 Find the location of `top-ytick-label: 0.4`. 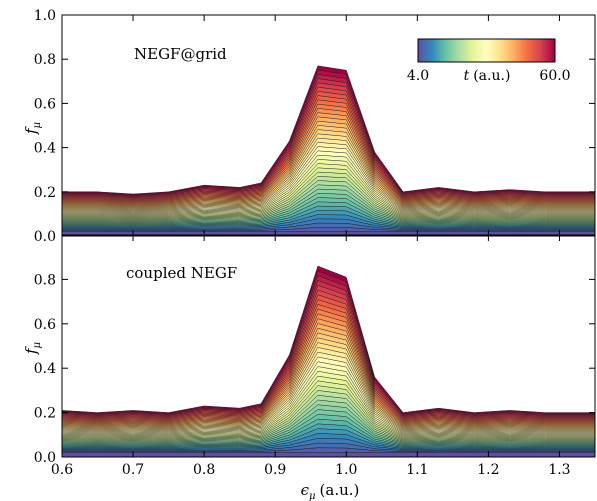

top-ytick-label: 0.4 is located at coordinates (45, 149).